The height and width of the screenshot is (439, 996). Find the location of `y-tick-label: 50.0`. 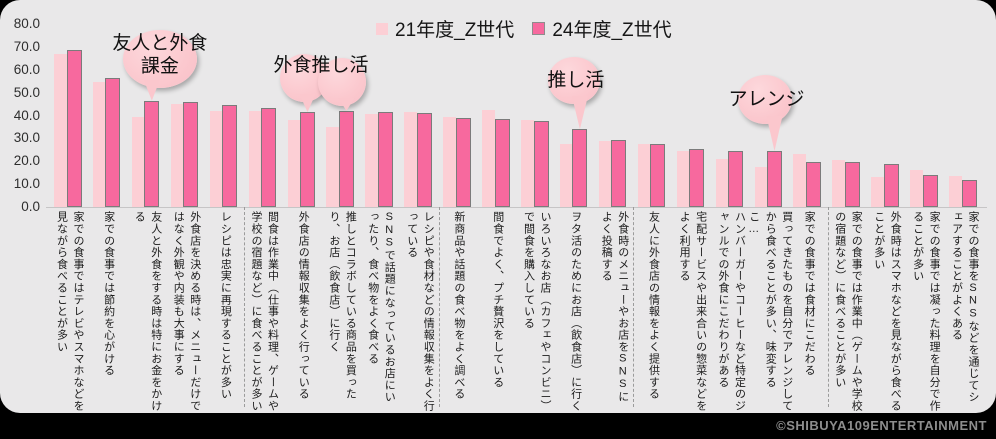

y-tick-label: 50.0 is located at coordinates (26, 92).